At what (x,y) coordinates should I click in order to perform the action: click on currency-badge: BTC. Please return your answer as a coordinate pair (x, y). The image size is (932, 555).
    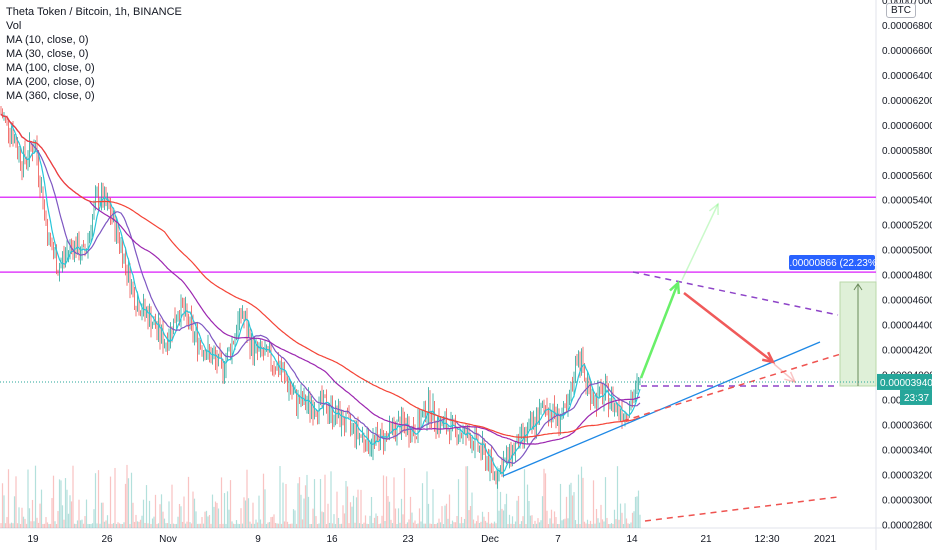
    Looking at the image, I should click on (901, 10).